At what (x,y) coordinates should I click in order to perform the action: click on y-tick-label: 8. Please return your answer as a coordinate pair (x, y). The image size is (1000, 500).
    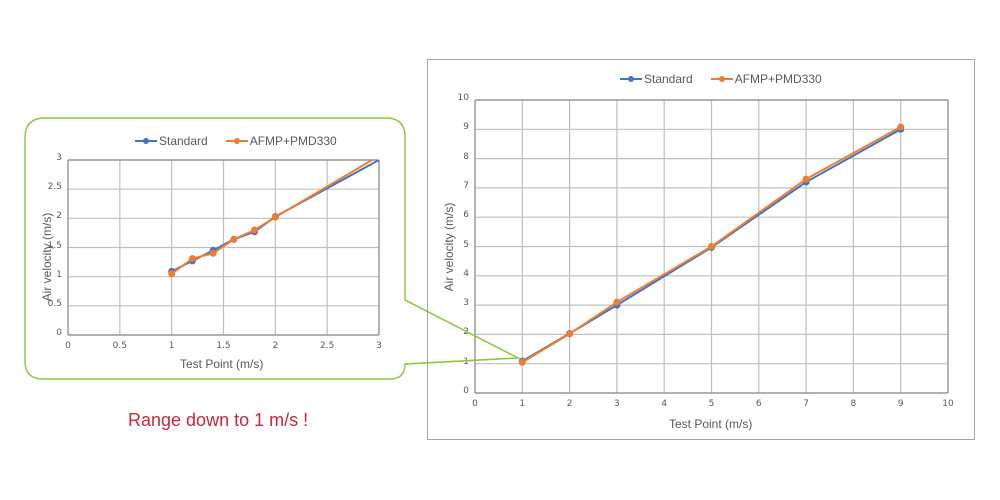
    Looking at the image, I should click on (466, 156).